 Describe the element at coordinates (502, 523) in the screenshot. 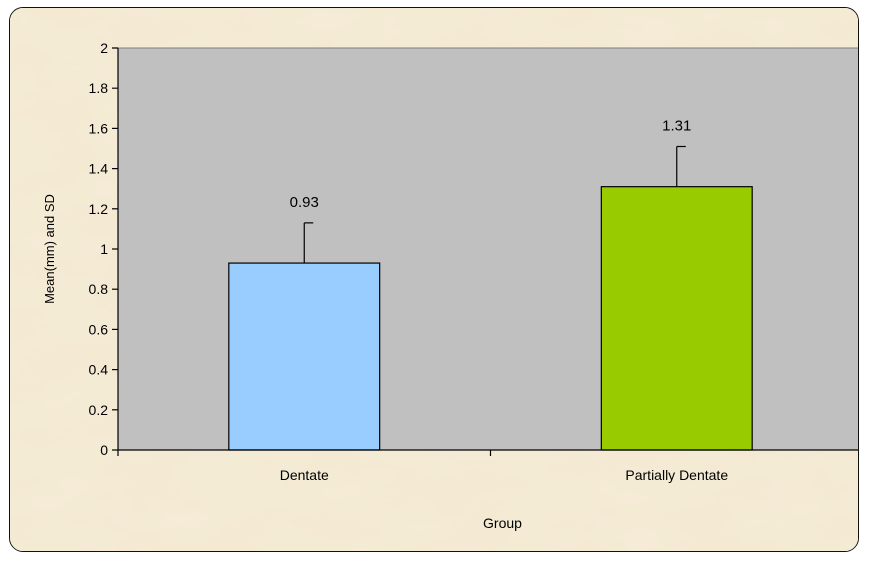

I see `x-axis-title: Group` at that location.